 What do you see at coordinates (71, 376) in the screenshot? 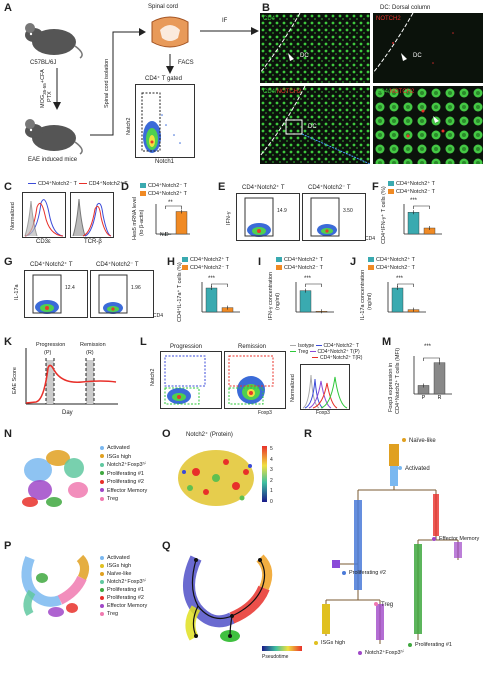
I see `eae-score-curve` at bounding box center [71, 376].